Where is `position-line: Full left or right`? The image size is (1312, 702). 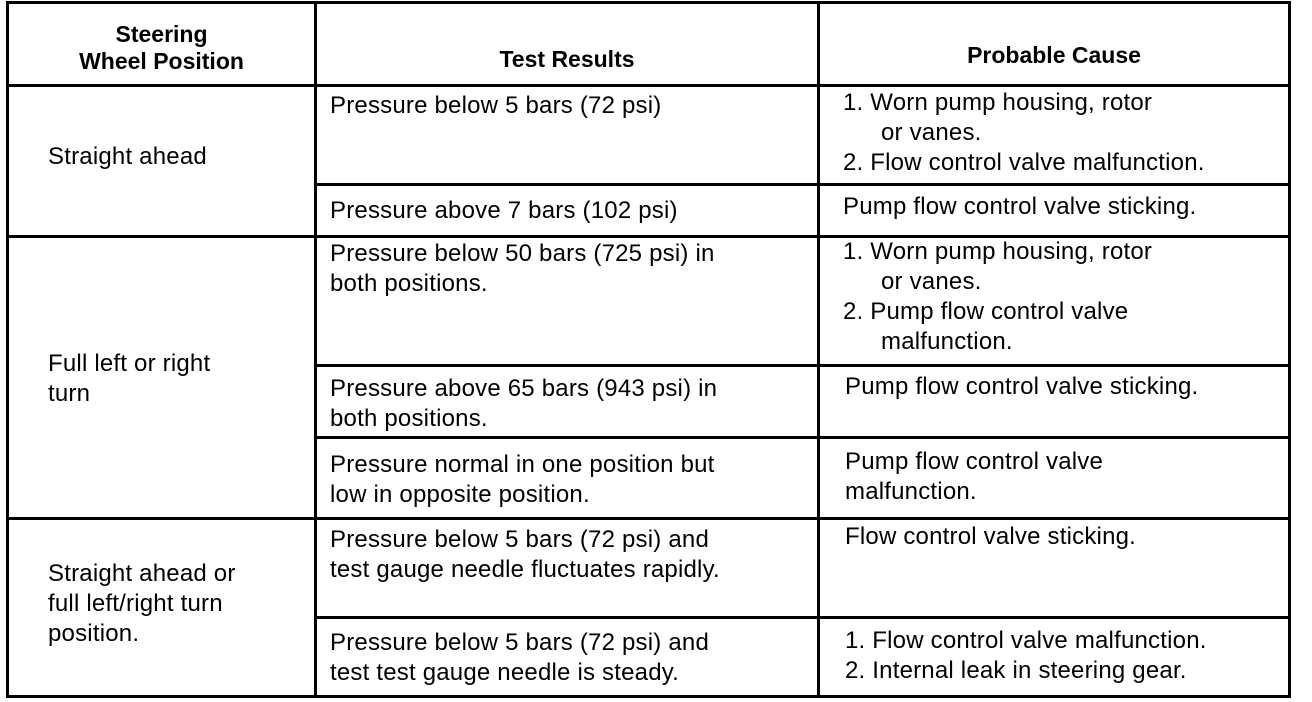 position-line: Full left or right is located at coordinates (129, 363).